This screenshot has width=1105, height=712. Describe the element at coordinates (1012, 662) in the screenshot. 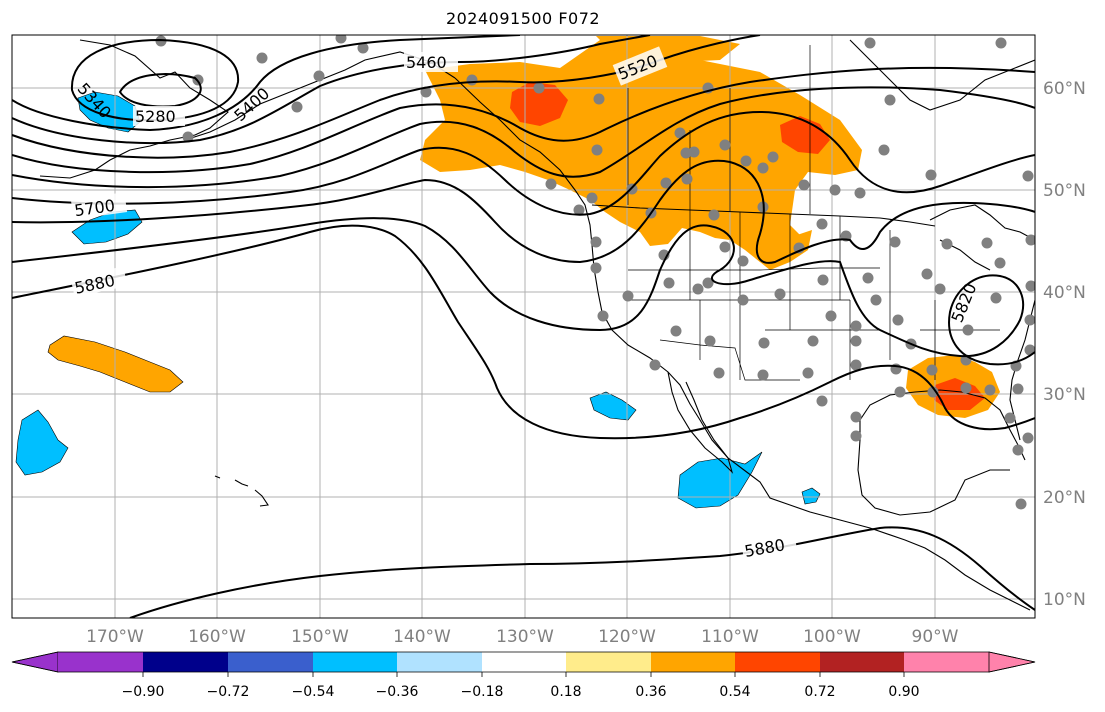

I see `colorbar-extend-right` at that location.